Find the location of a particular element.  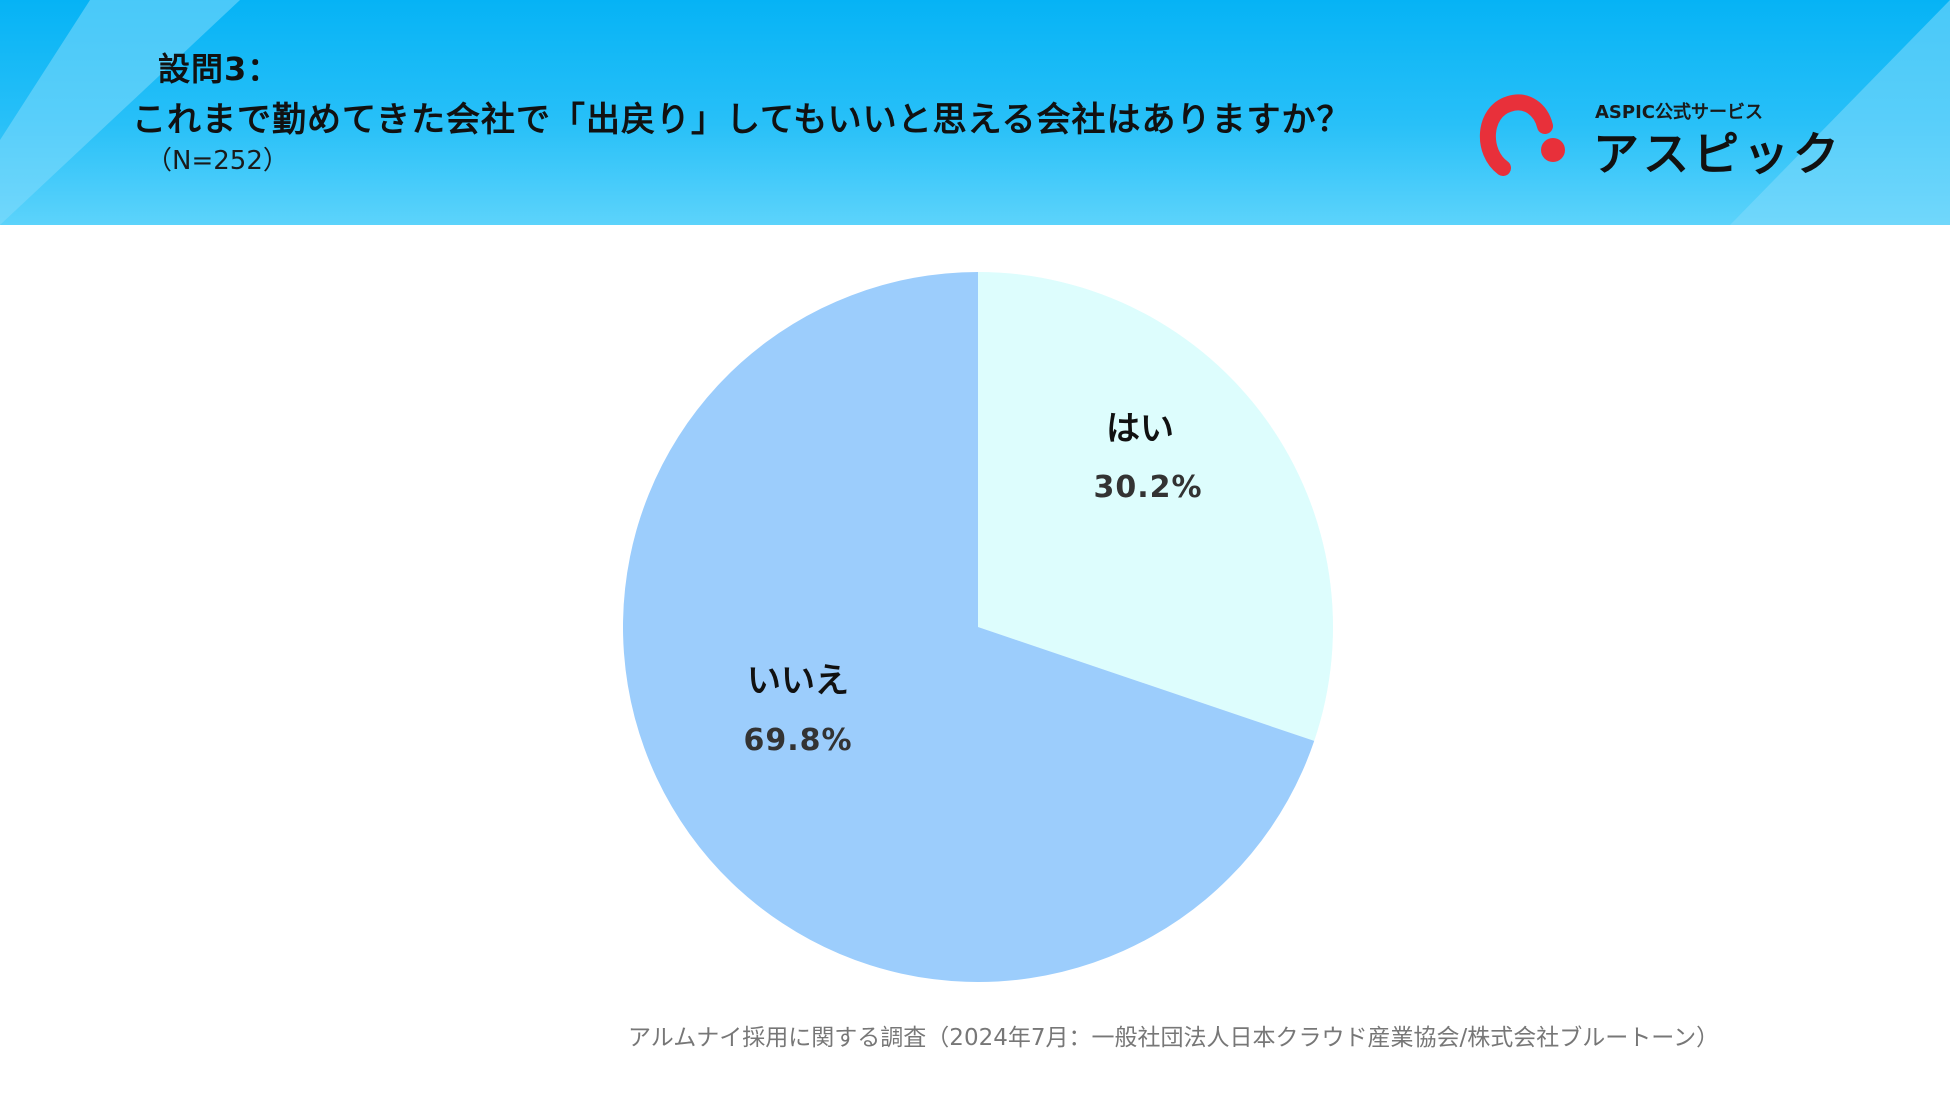

pie-slice-yes is located at coordinates (1155, 506).